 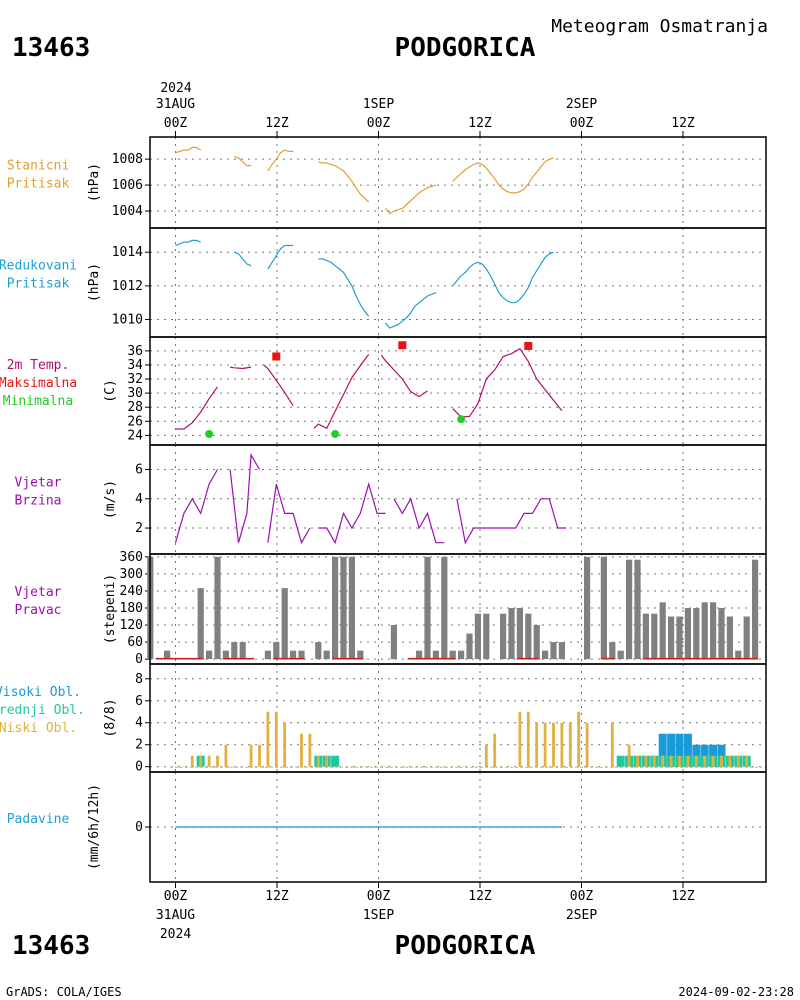 What do you see at coordinates (38, 401) in the screenshot?
I see `panel-title-line: Minimalna` at bounding box center [38, 401].